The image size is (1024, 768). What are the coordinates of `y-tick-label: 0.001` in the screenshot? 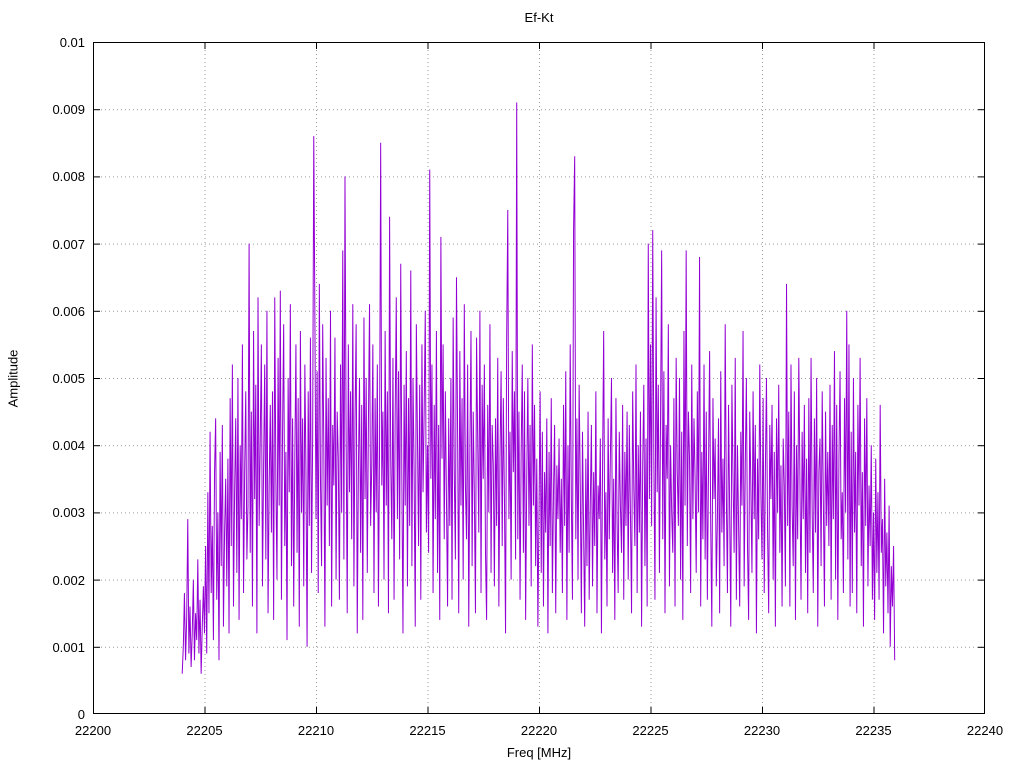 It's located at (68, 647).